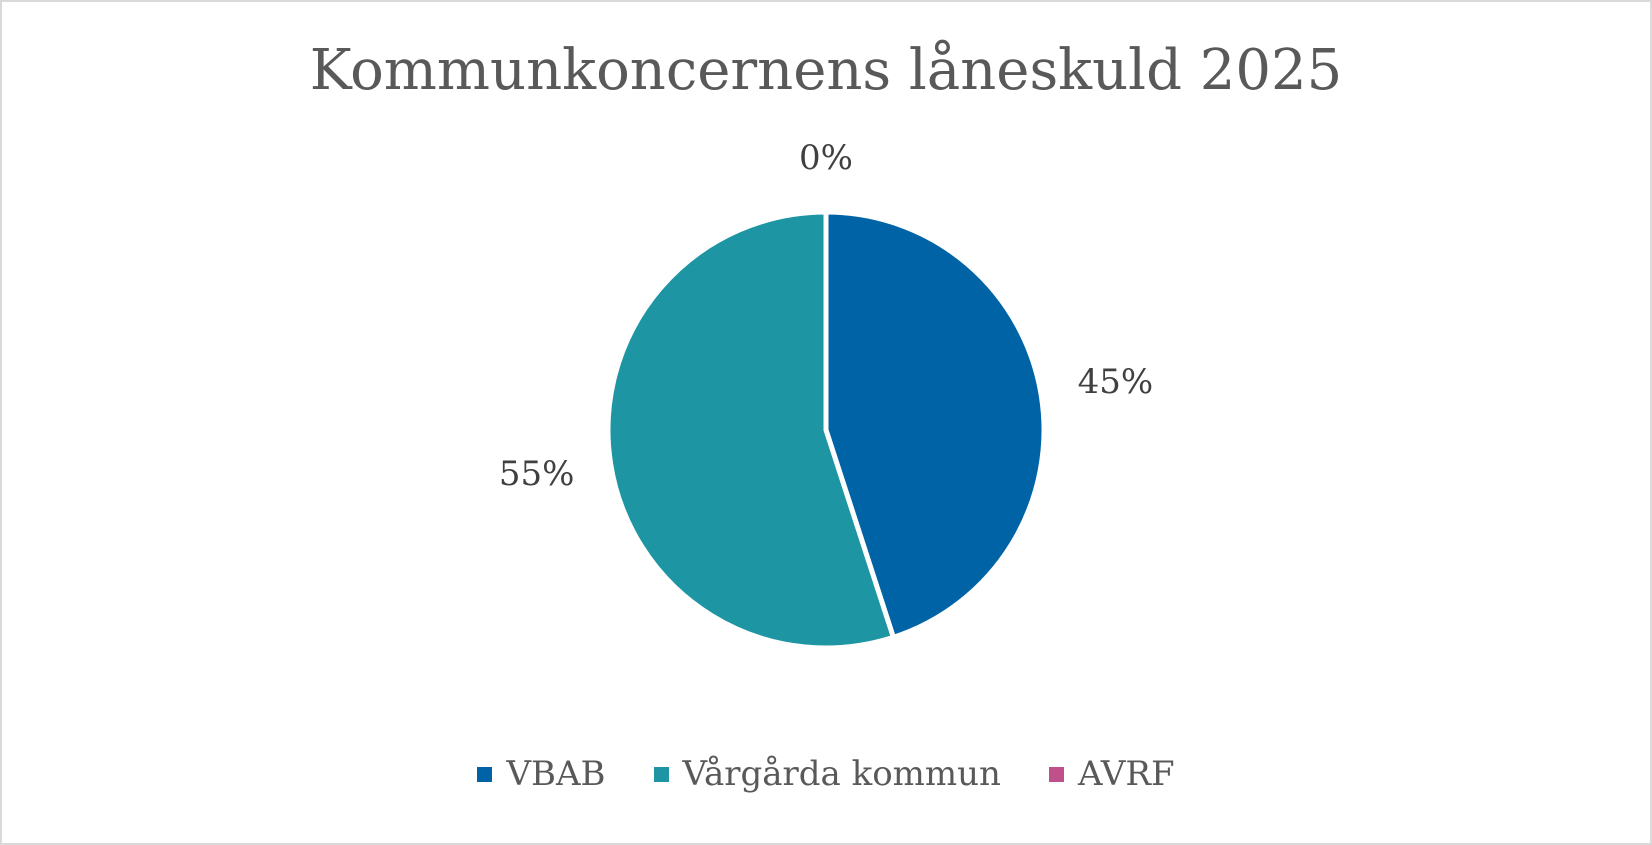 The image size is (1652, 845). Describe the element at coordinates (935, 424) in the screenshot. I see `pie-slice-vbab` at that location.